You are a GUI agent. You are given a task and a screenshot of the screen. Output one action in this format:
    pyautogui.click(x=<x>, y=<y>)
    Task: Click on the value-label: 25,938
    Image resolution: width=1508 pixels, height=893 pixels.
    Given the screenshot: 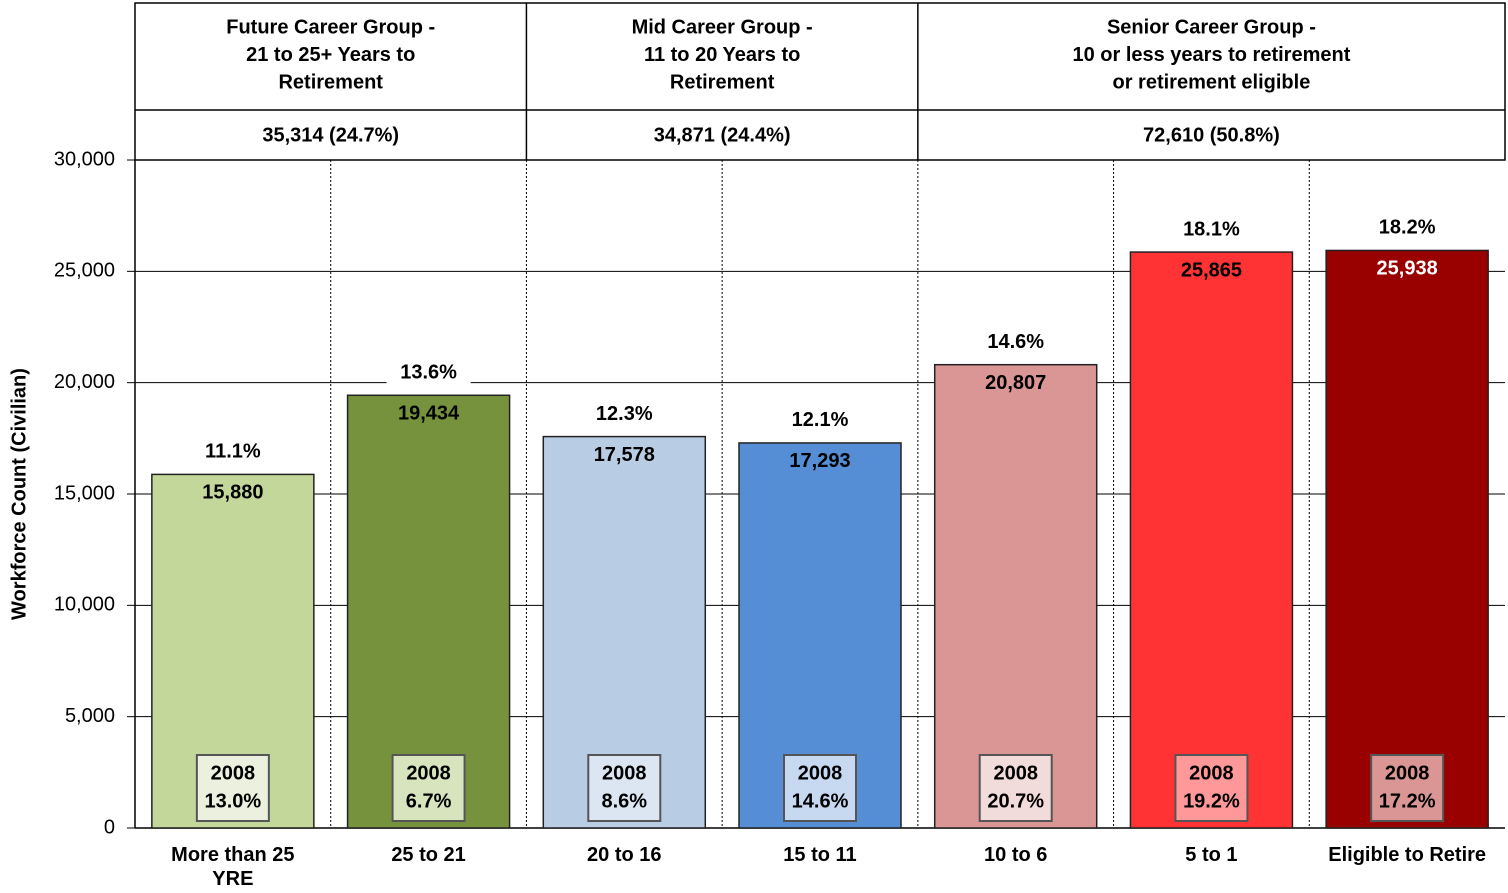 What is the action you would take?
    pyautogui.click(x=1407, y=269)
    